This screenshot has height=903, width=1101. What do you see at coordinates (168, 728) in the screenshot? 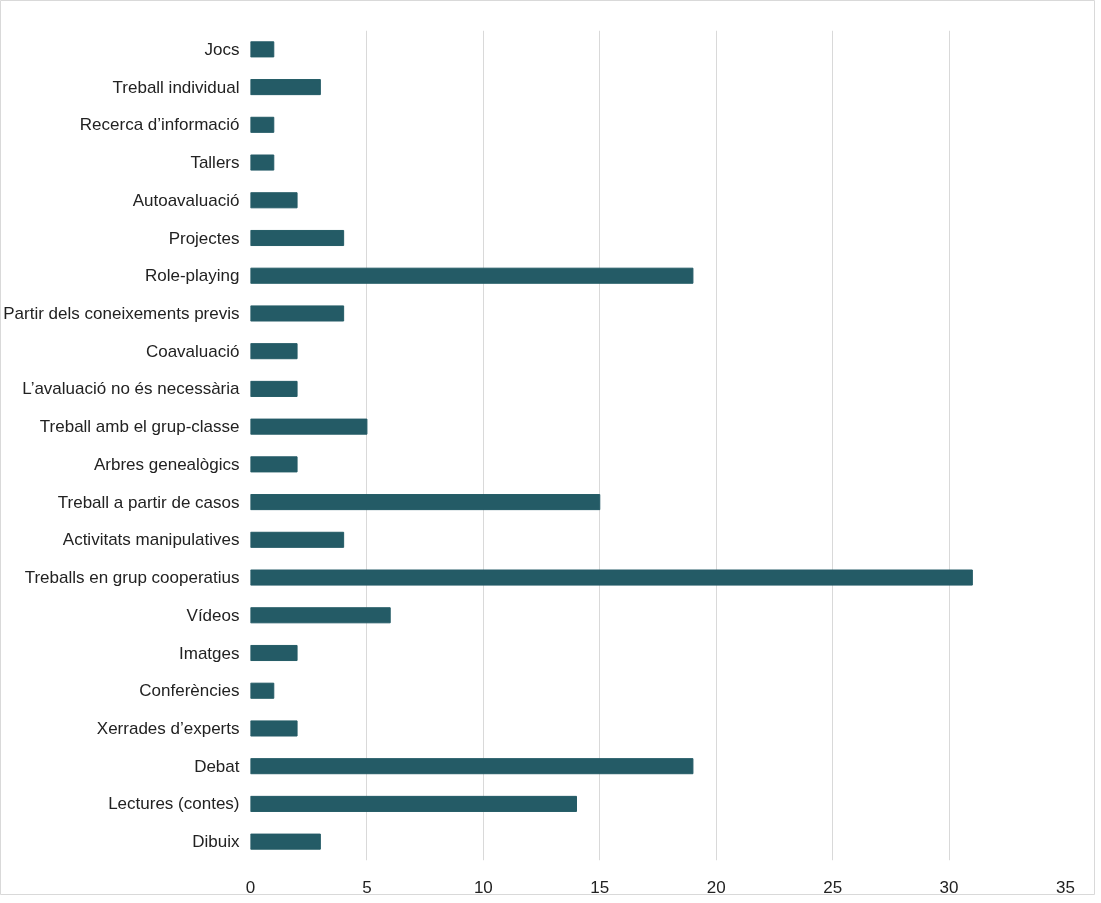
I see `y-tick-label: Xerrades d’experts` at bounding box center [168, 728].